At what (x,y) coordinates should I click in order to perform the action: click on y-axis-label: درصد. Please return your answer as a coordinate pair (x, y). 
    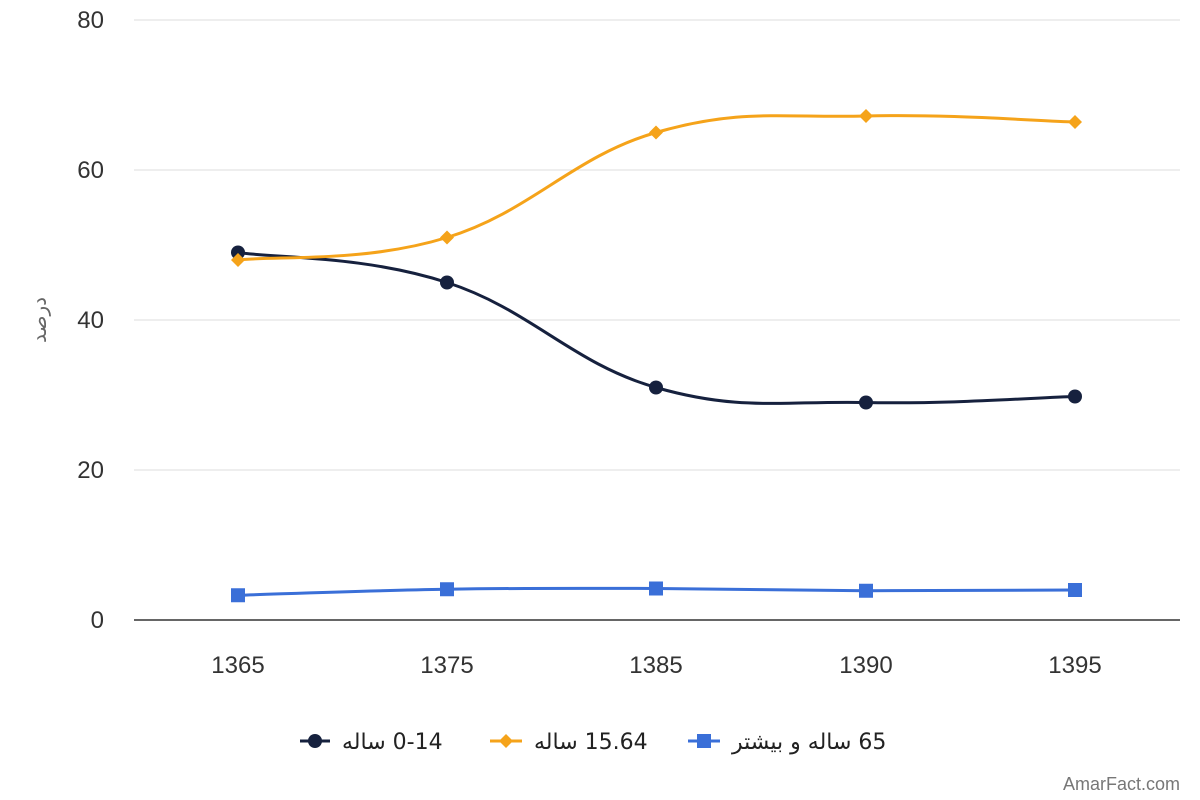
    Looking at the image, I should click on (39, 320).